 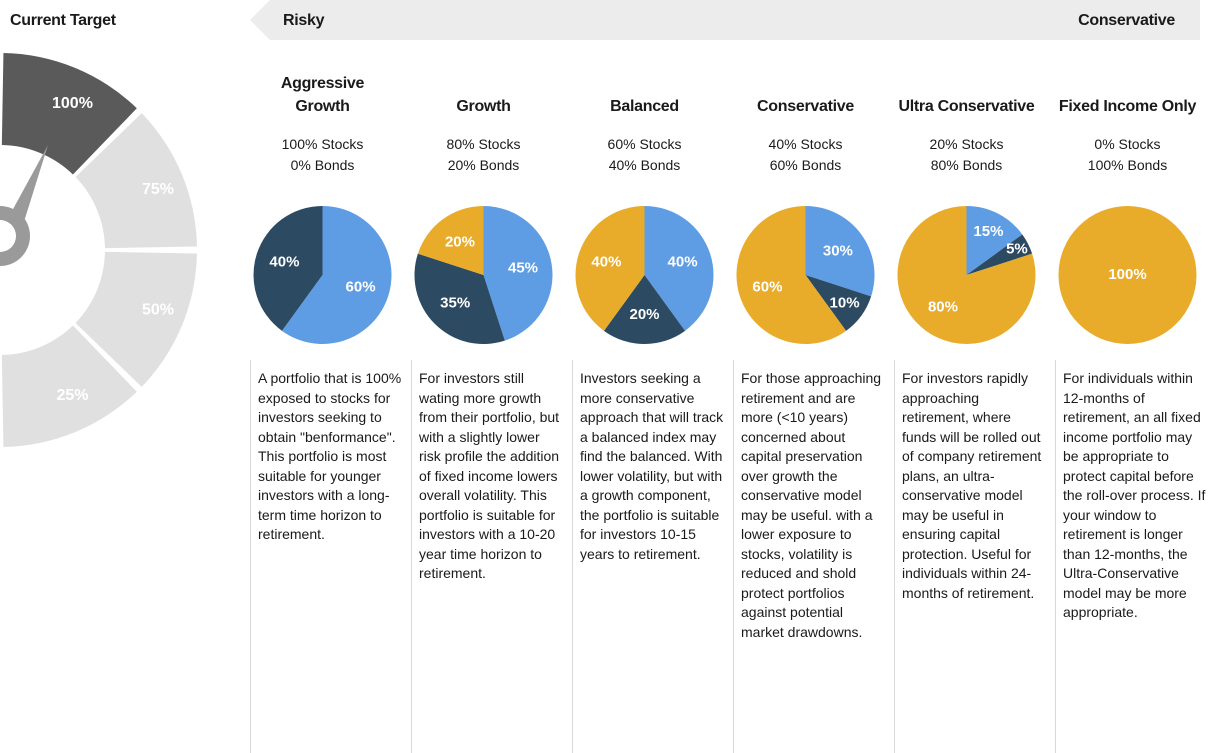 What do you see at coordinates (966, 106) in the screenshot?
I see `portfolio-title: Ultra Conservative` at bounding box center [966, 106].